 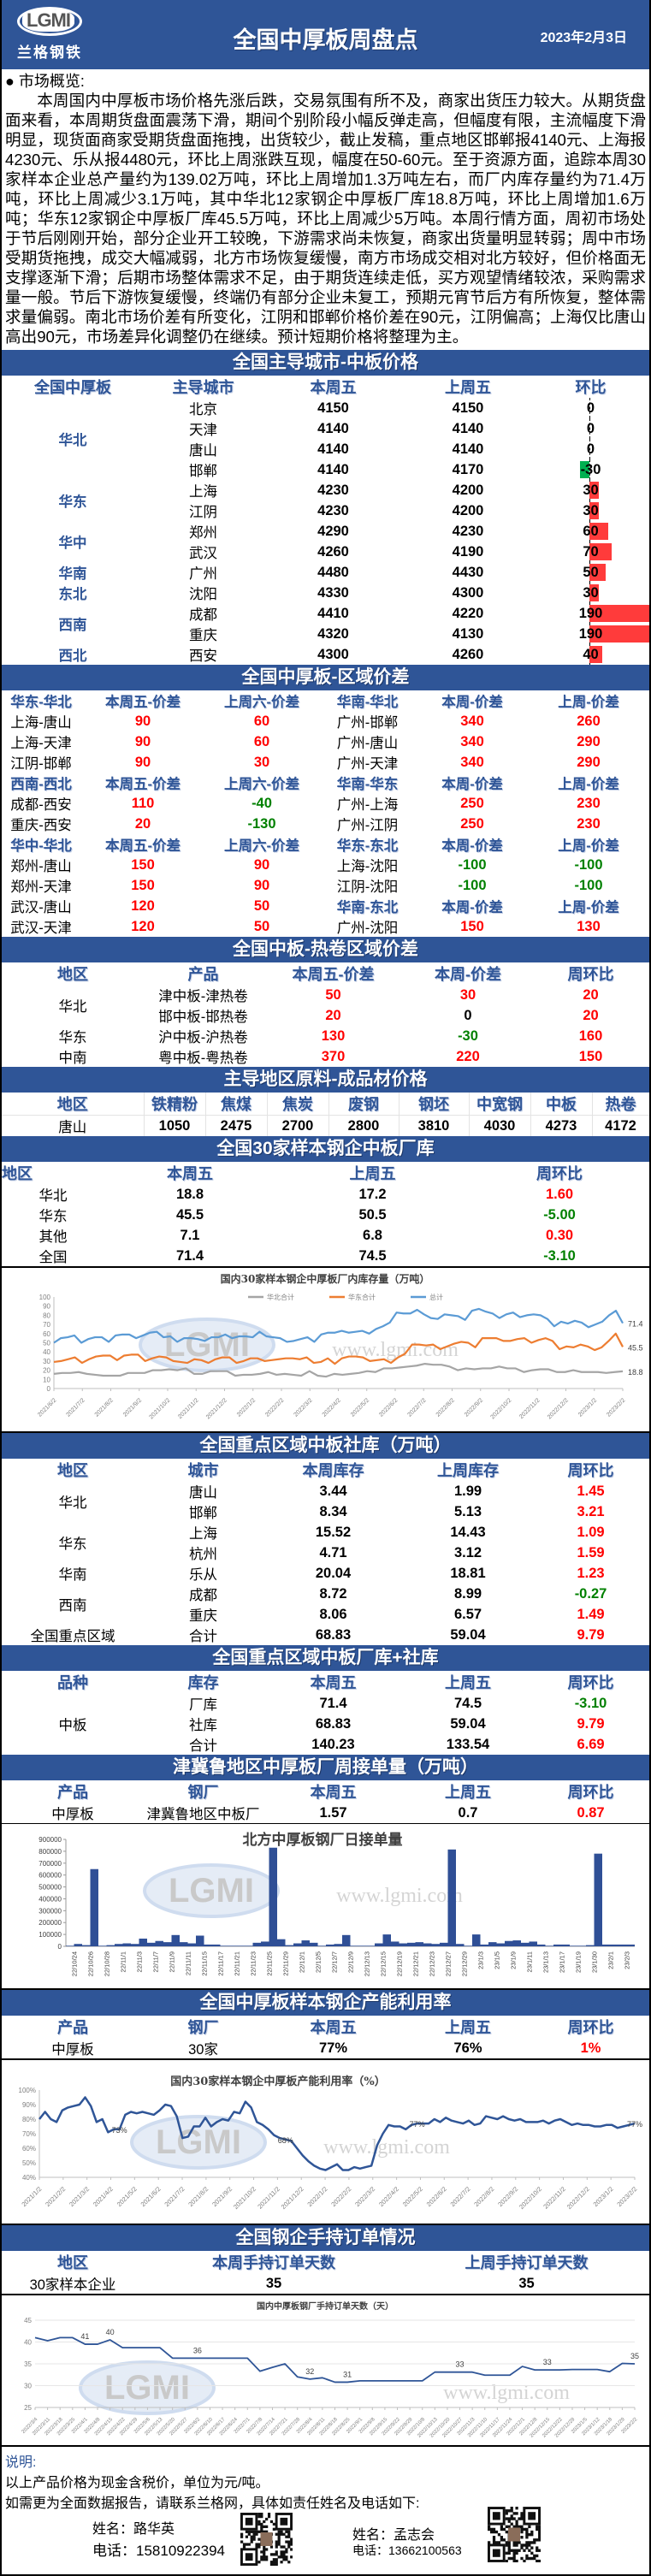 What do you see at coordinates (325, 1173) in the screenshot?
I see `table-header-row: 地区 本周五 上周五 周环比` at bounding box center [325, 1173].